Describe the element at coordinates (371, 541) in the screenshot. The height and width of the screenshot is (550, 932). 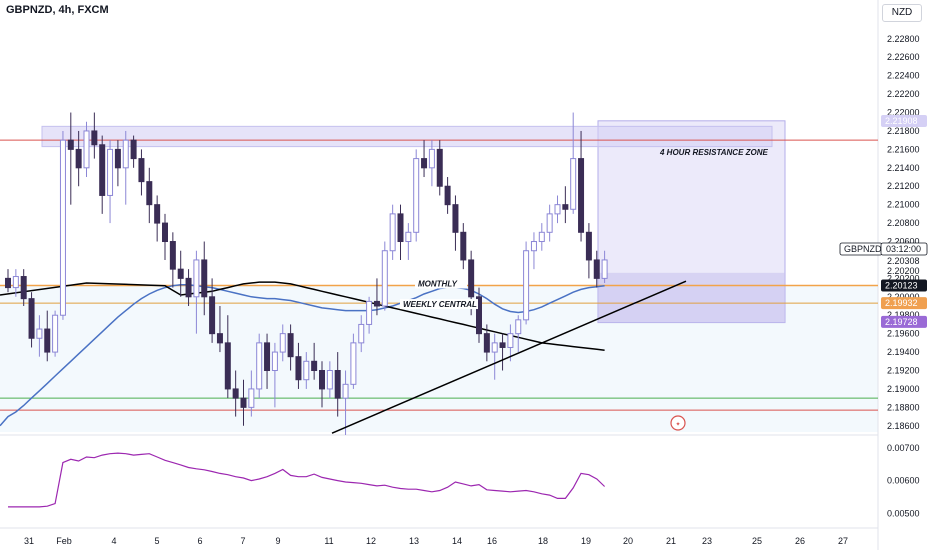
I see `x-tick-label: 12` at that location.